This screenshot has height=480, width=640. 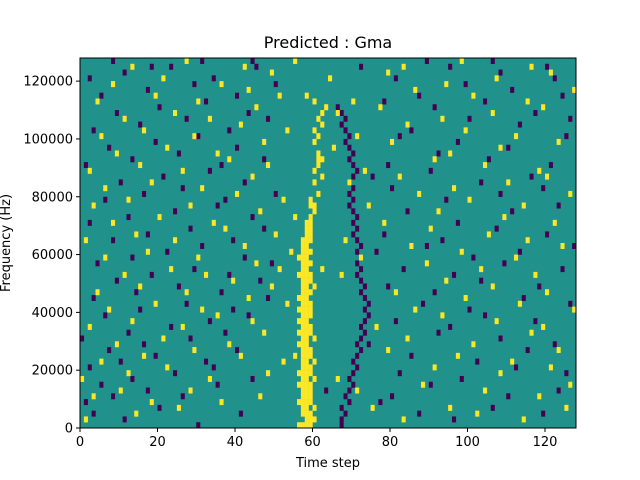 What do you see at coordinates (80, 442) in the screenshot?
I see `x-tick-label: 0` at bounding box center [80, 442].